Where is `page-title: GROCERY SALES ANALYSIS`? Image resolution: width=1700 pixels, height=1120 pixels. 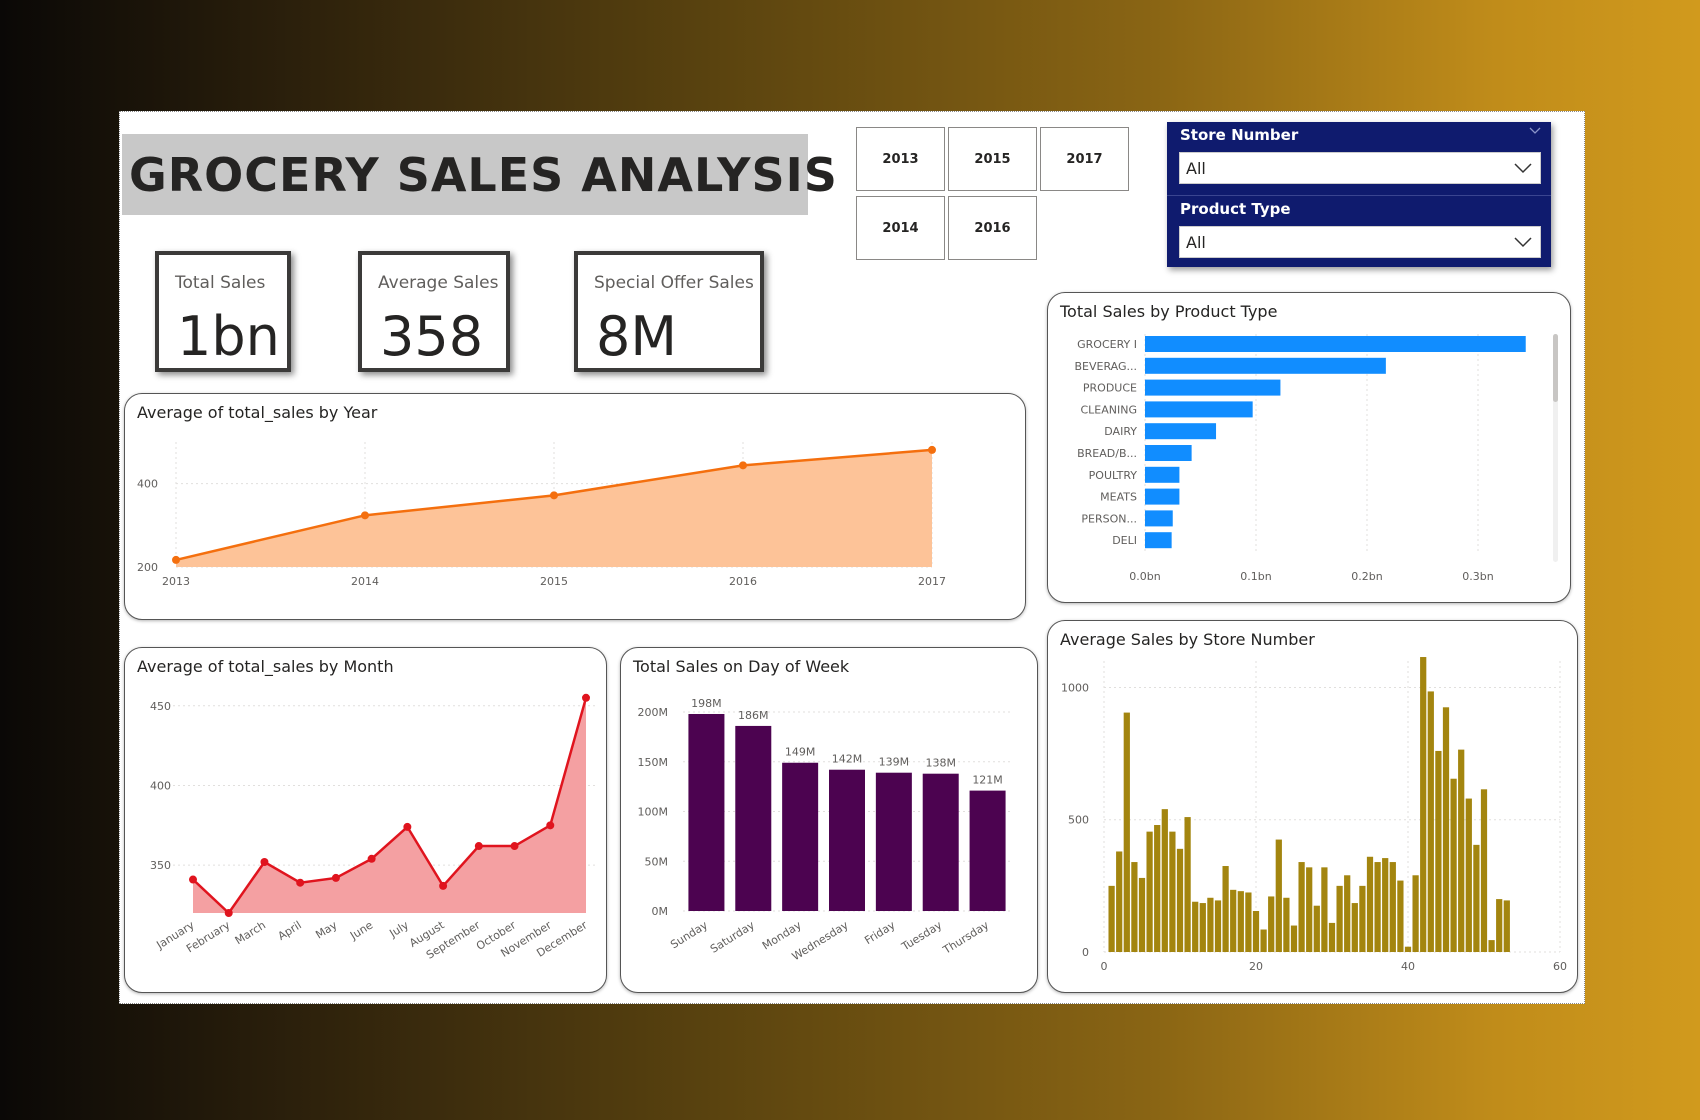
page-title: GROCERY SALES ANALYSIS is located at coordinates (483, 175).